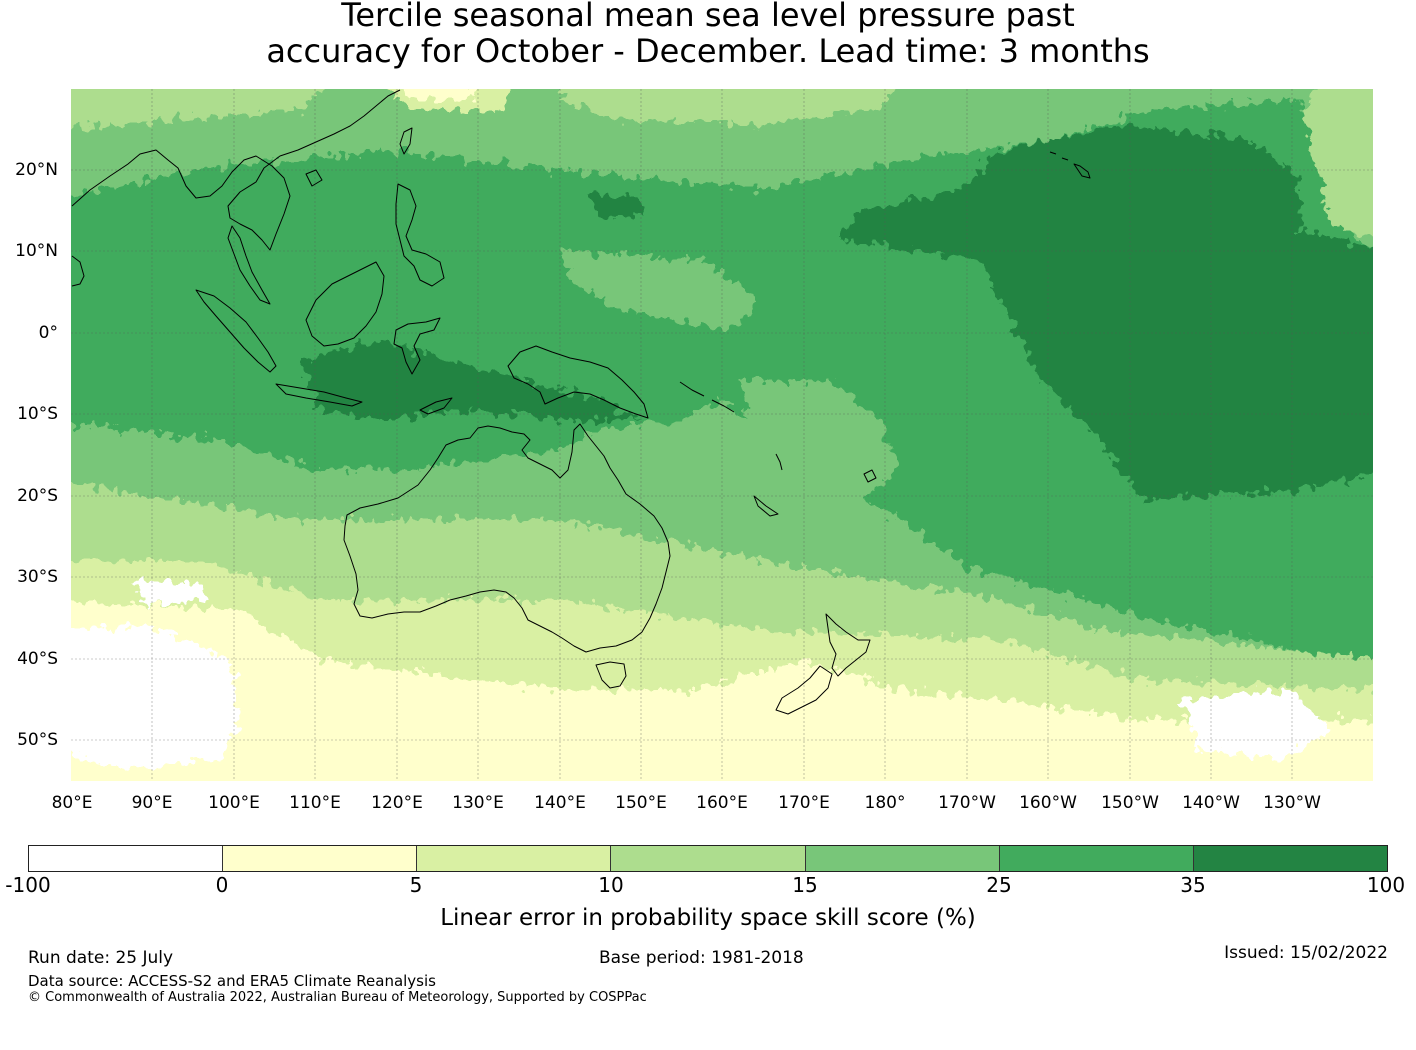 Image resolution: width=1416 pixels, height=1050 pixels. What do you see at coordinates (470, 380) in the screenshot?
I see `skill-zone-35-100-maritime` at bounding box center [470, 380].